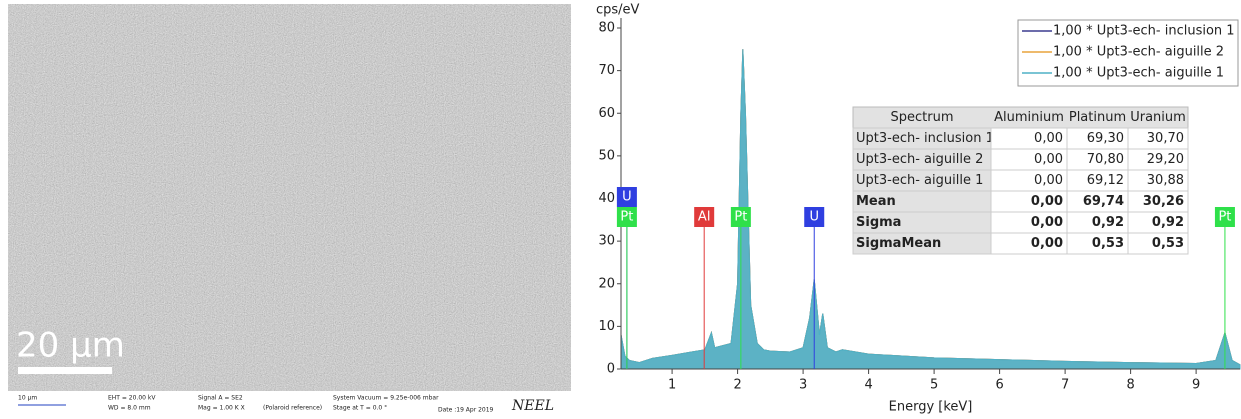 Image resolution: width=1241 pixels, height=419 pixels. What do you see at coordinates (878, 222) in the screenshot?
I see `table-cell-text: Sigma` at bounding box center [878, 222].